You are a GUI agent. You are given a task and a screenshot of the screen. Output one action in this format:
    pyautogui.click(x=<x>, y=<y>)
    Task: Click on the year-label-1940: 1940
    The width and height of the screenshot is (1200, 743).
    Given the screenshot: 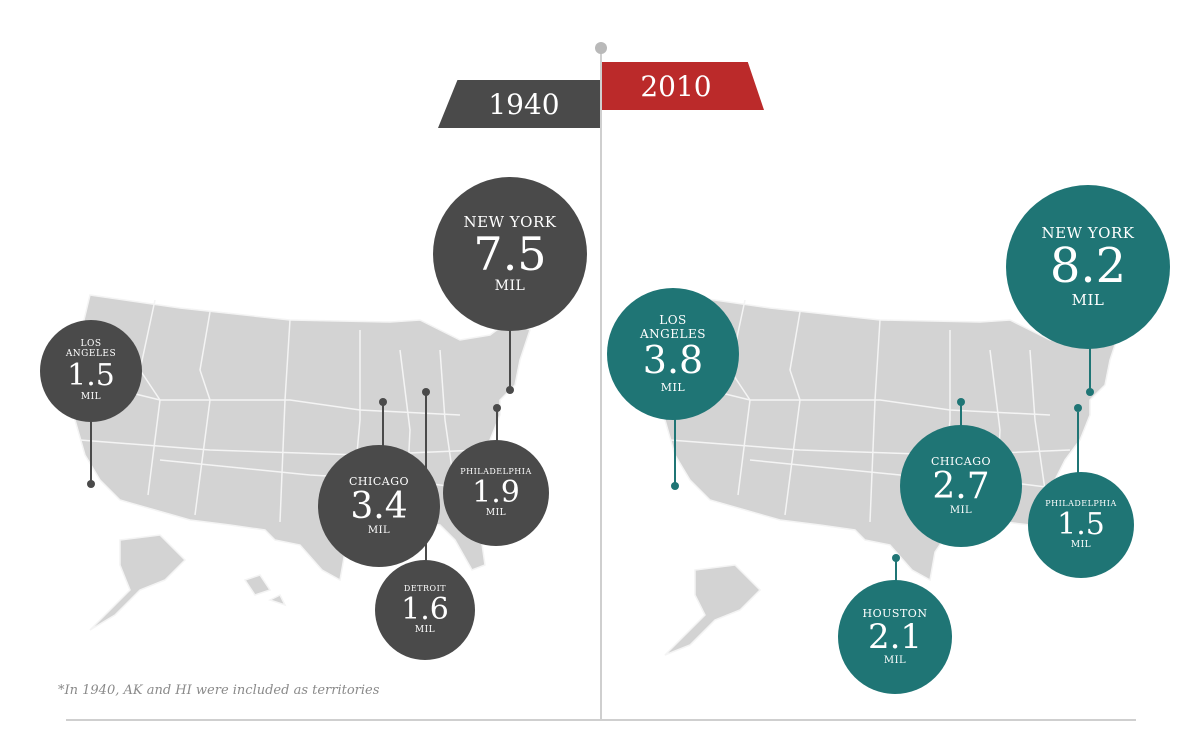 What is the action you would take?
    pyautogui.click(x=524, y=104)
    